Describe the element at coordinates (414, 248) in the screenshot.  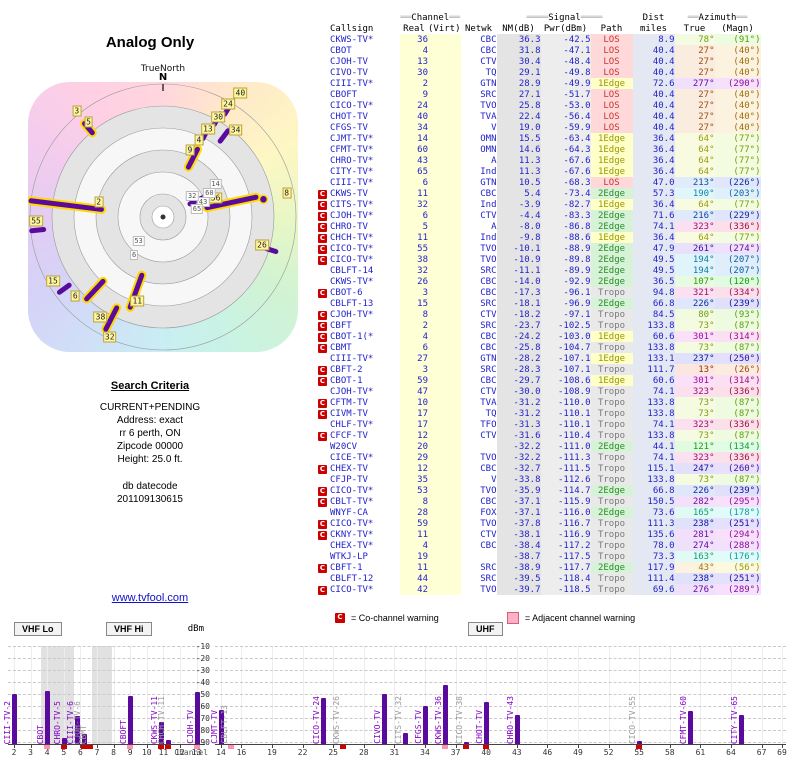
I see `cell-channel-real: 55` at that location.